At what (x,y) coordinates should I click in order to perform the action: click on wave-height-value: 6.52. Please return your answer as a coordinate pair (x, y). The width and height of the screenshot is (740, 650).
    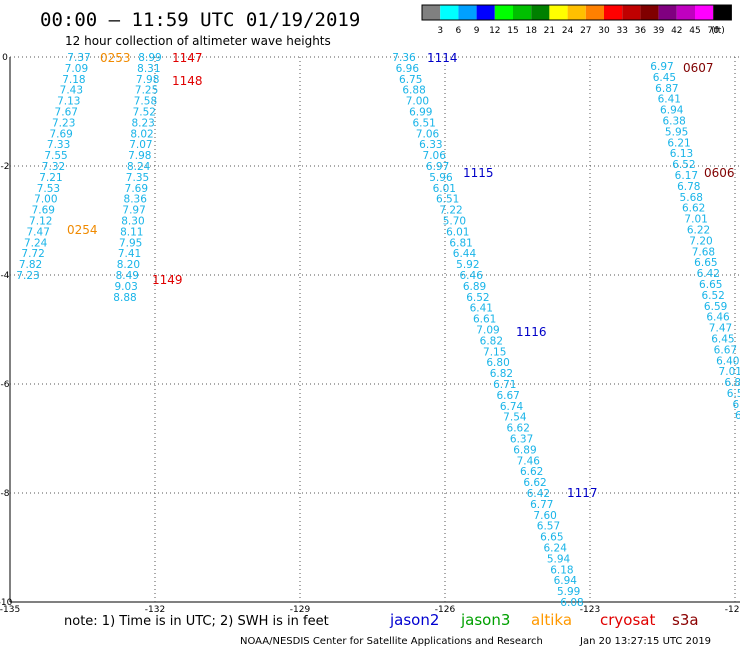
    Looking at the image, I should click on (477, 298).